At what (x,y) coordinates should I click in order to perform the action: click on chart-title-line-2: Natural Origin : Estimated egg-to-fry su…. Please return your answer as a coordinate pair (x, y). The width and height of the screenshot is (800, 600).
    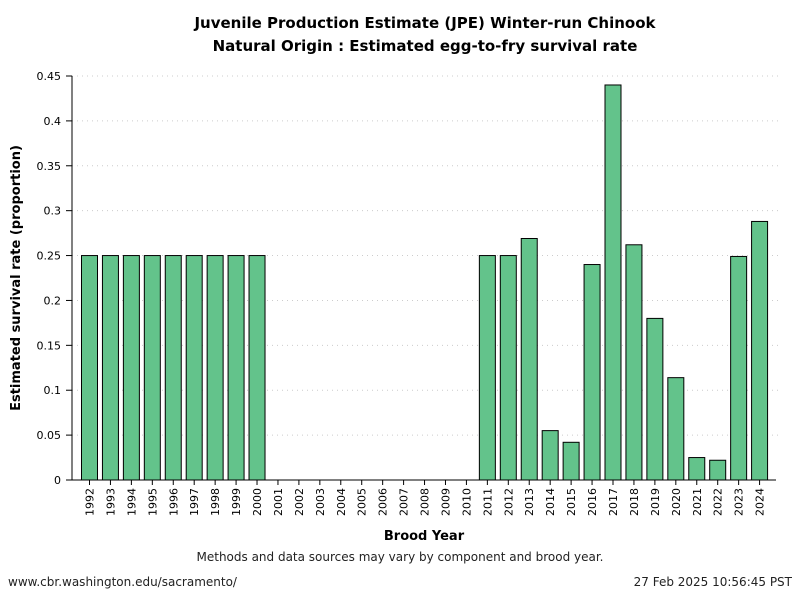
    Looking at the image, I should click on (425, 46).